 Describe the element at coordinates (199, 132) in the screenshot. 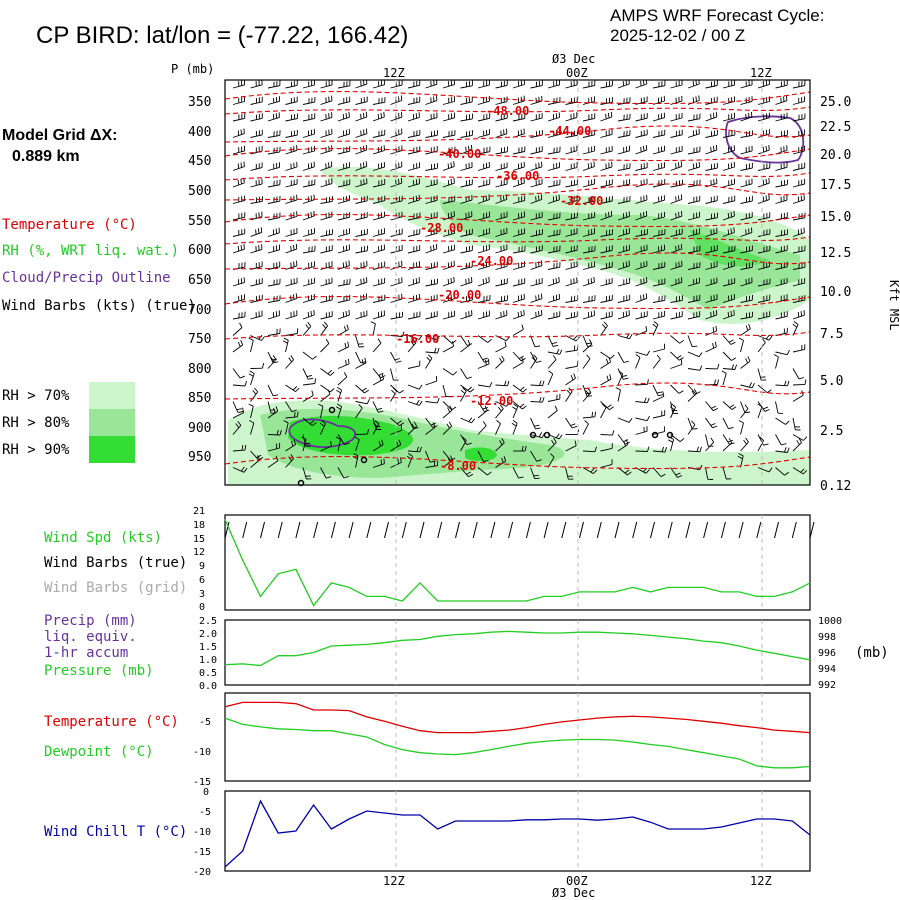

I see `pressure-tick-400: 400` at that location.